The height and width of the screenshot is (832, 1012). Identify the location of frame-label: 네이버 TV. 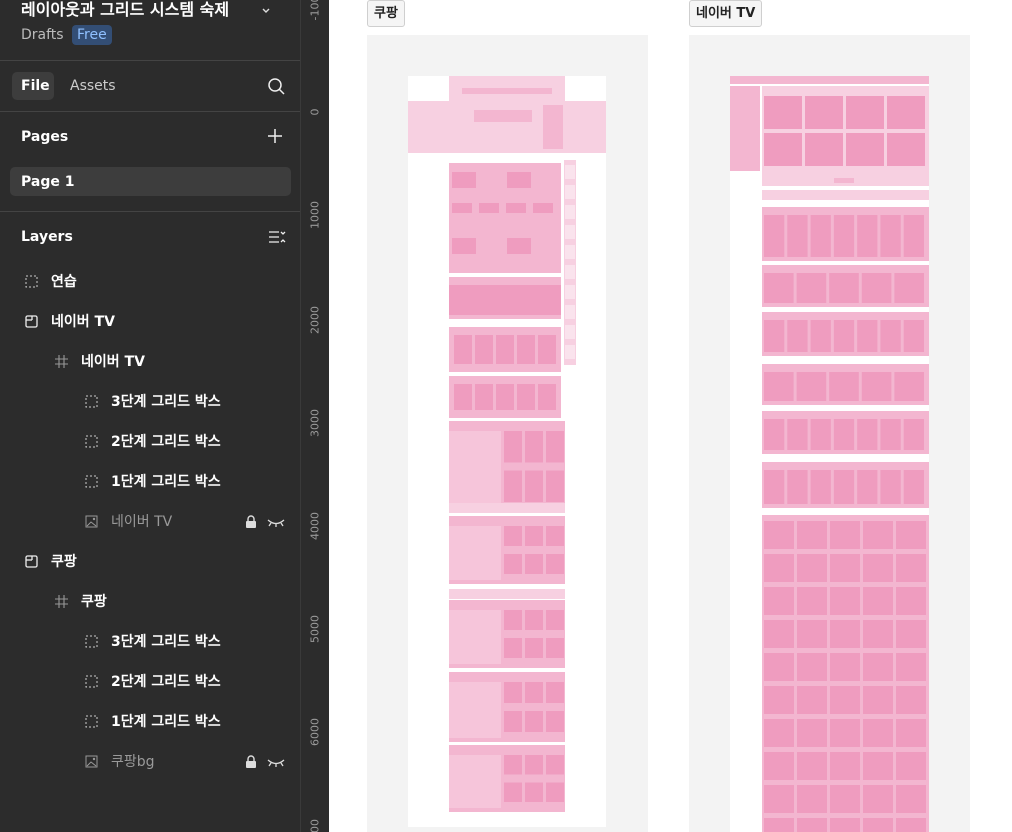
(726, 13).